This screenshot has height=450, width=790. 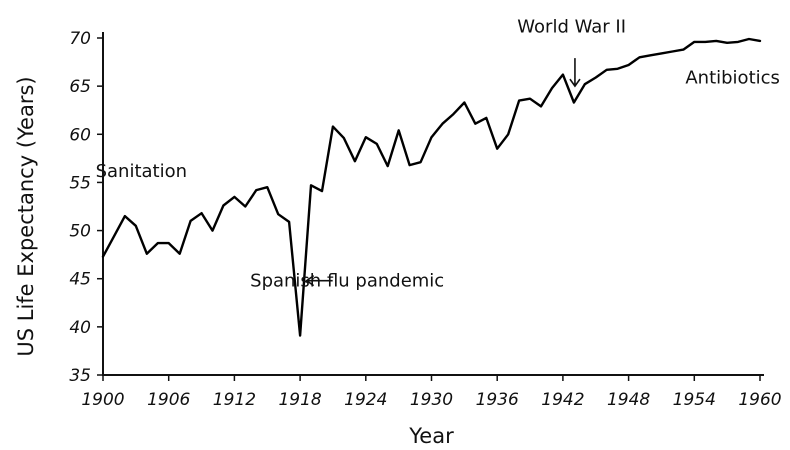 I want to click on x-tick-label: 1918, so click(x=299, y=400).